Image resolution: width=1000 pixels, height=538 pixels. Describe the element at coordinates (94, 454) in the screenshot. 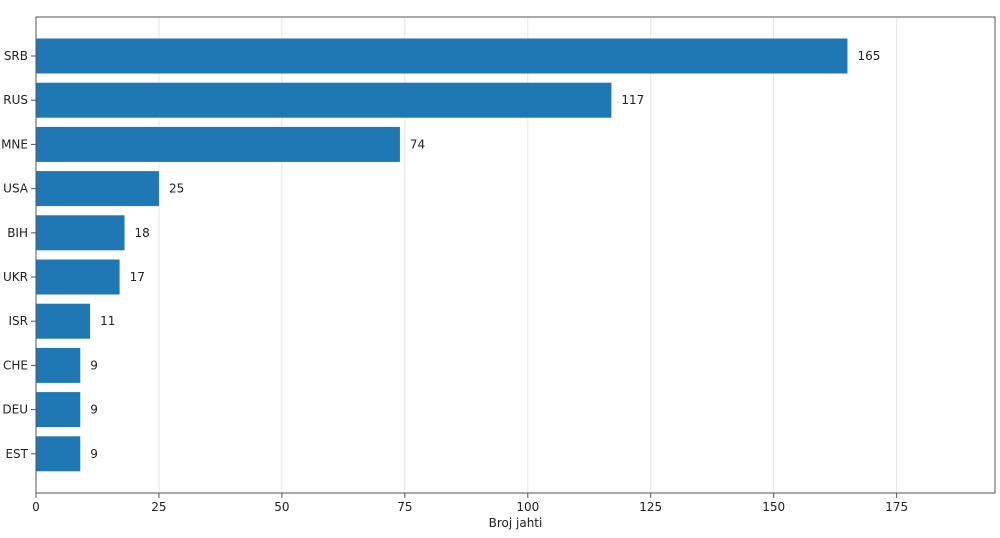

I see `value-label-est: 9` at that location.